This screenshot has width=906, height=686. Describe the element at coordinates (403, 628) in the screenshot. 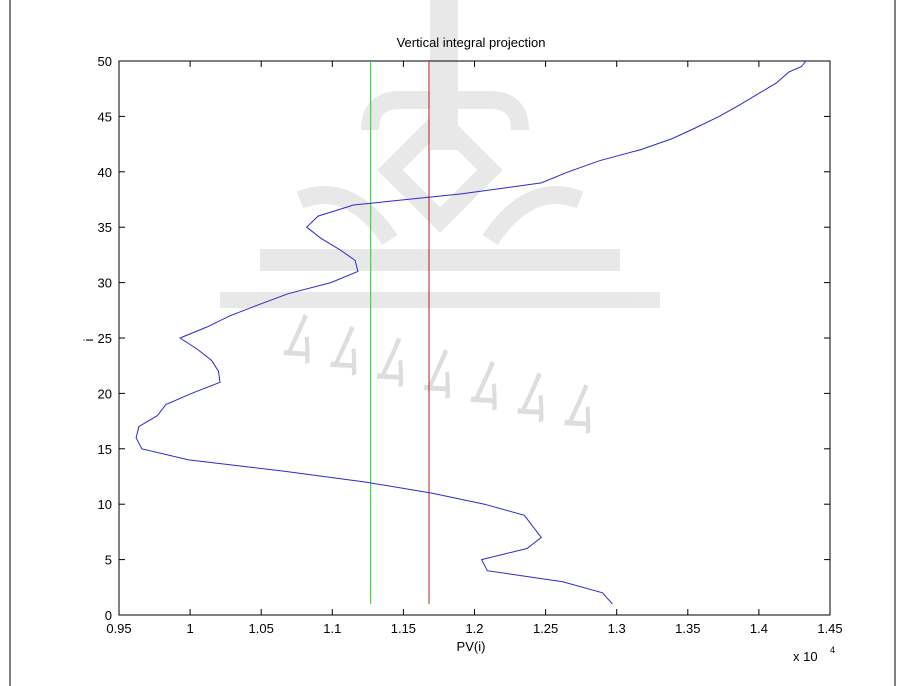

I see `x-tick-label: 1.15` at that location.